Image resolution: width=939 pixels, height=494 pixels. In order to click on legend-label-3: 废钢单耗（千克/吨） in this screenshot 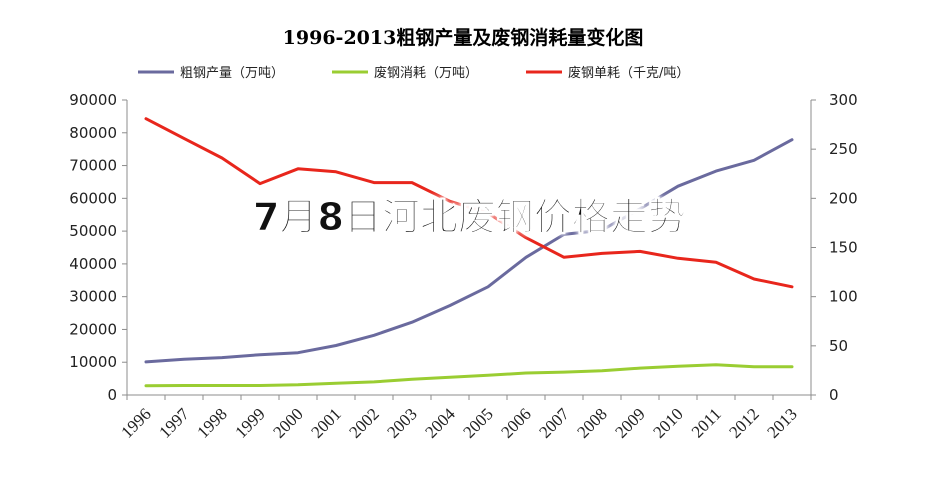, I will do `click(628, 73)`.